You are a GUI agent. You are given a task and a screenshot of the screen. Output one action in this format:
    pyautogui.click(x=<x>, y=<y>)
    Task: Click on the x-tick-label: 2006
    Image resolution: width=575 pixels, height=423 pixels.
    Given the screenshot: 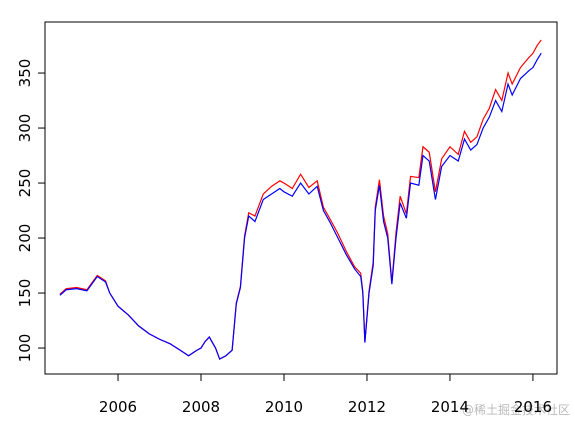 What is the action you would take?
    pyautogui.click(x=118, y=407)
    